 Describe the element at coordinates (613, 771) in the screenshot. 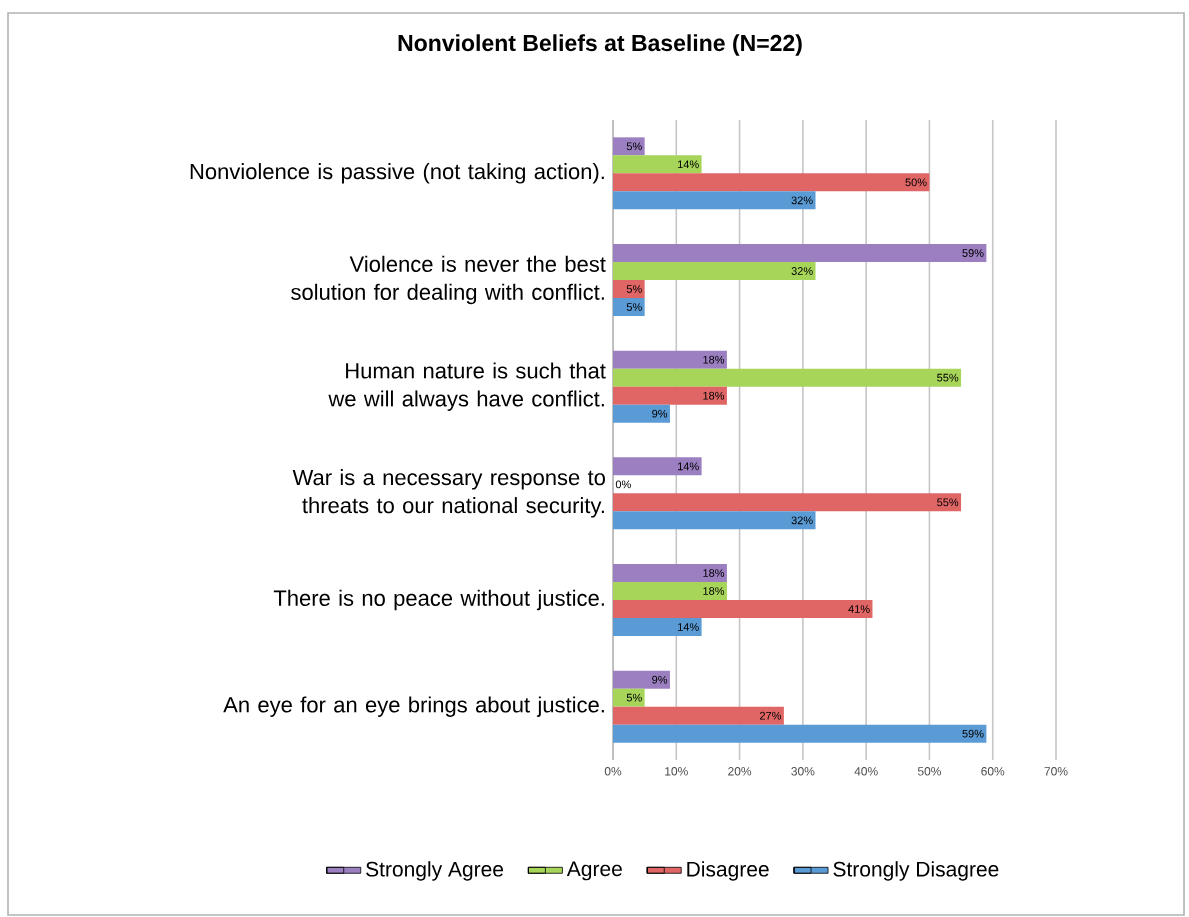

I see `x-tick-label: 0%` at that location.